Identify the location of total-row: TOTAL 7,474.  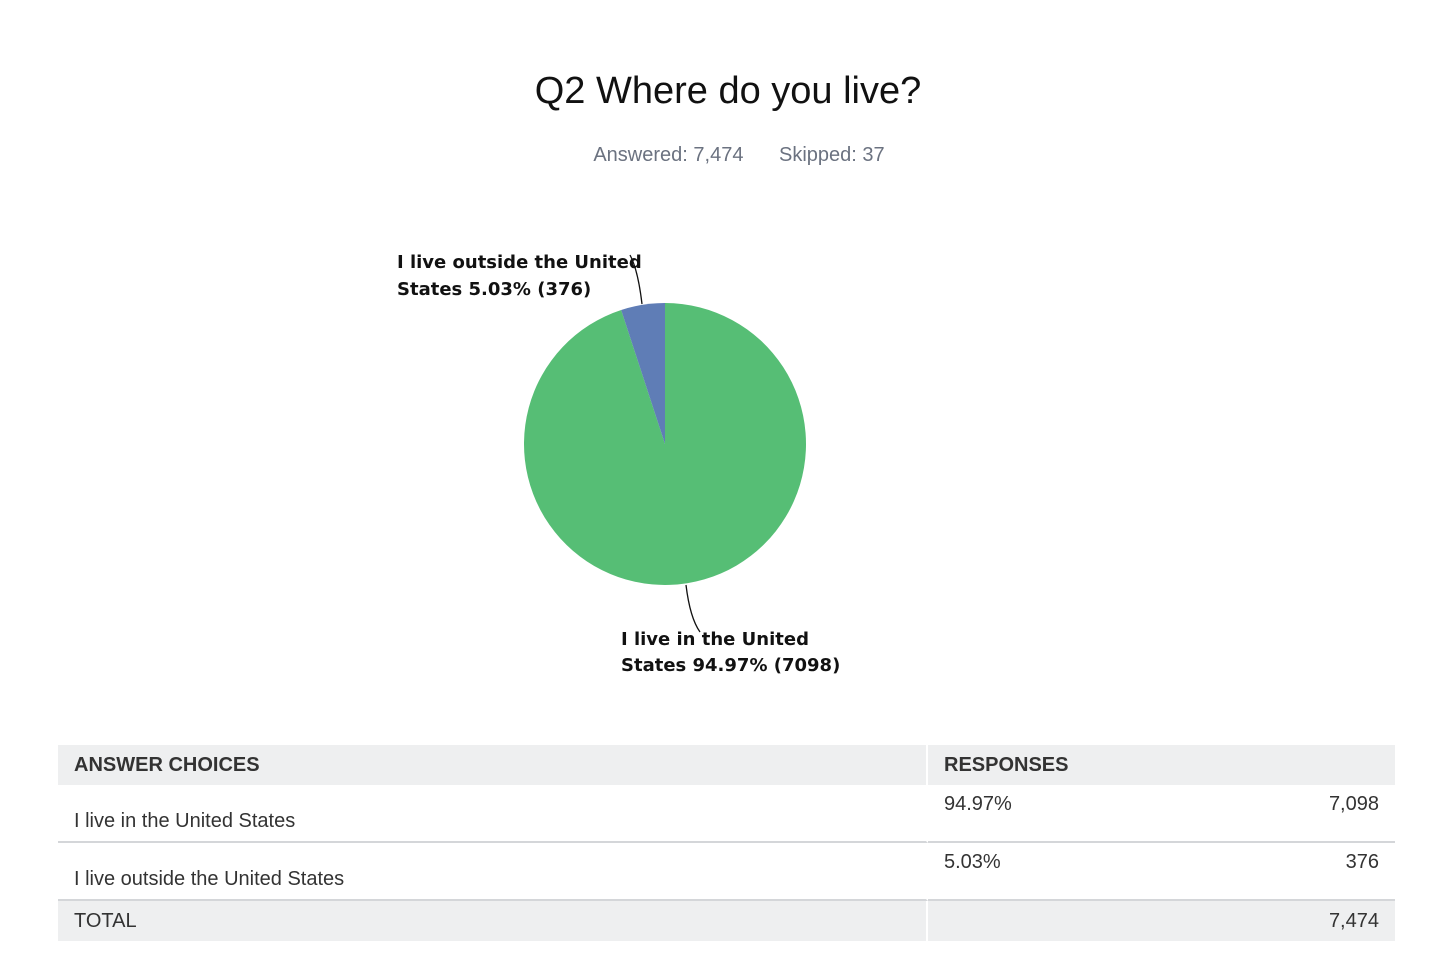
(726, 921).